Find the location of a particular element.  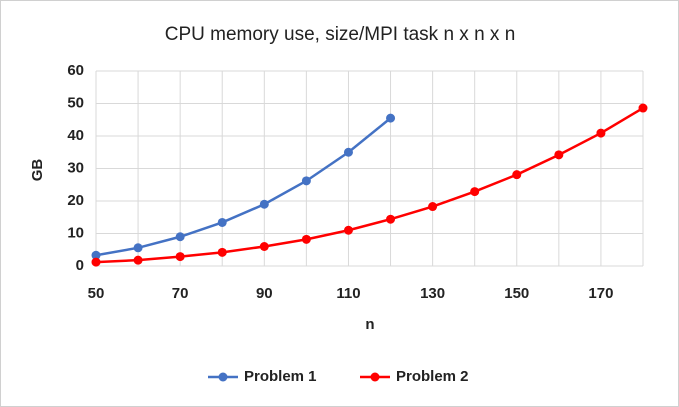

x-tick-label: 50 is located at coordinates (96, 293).